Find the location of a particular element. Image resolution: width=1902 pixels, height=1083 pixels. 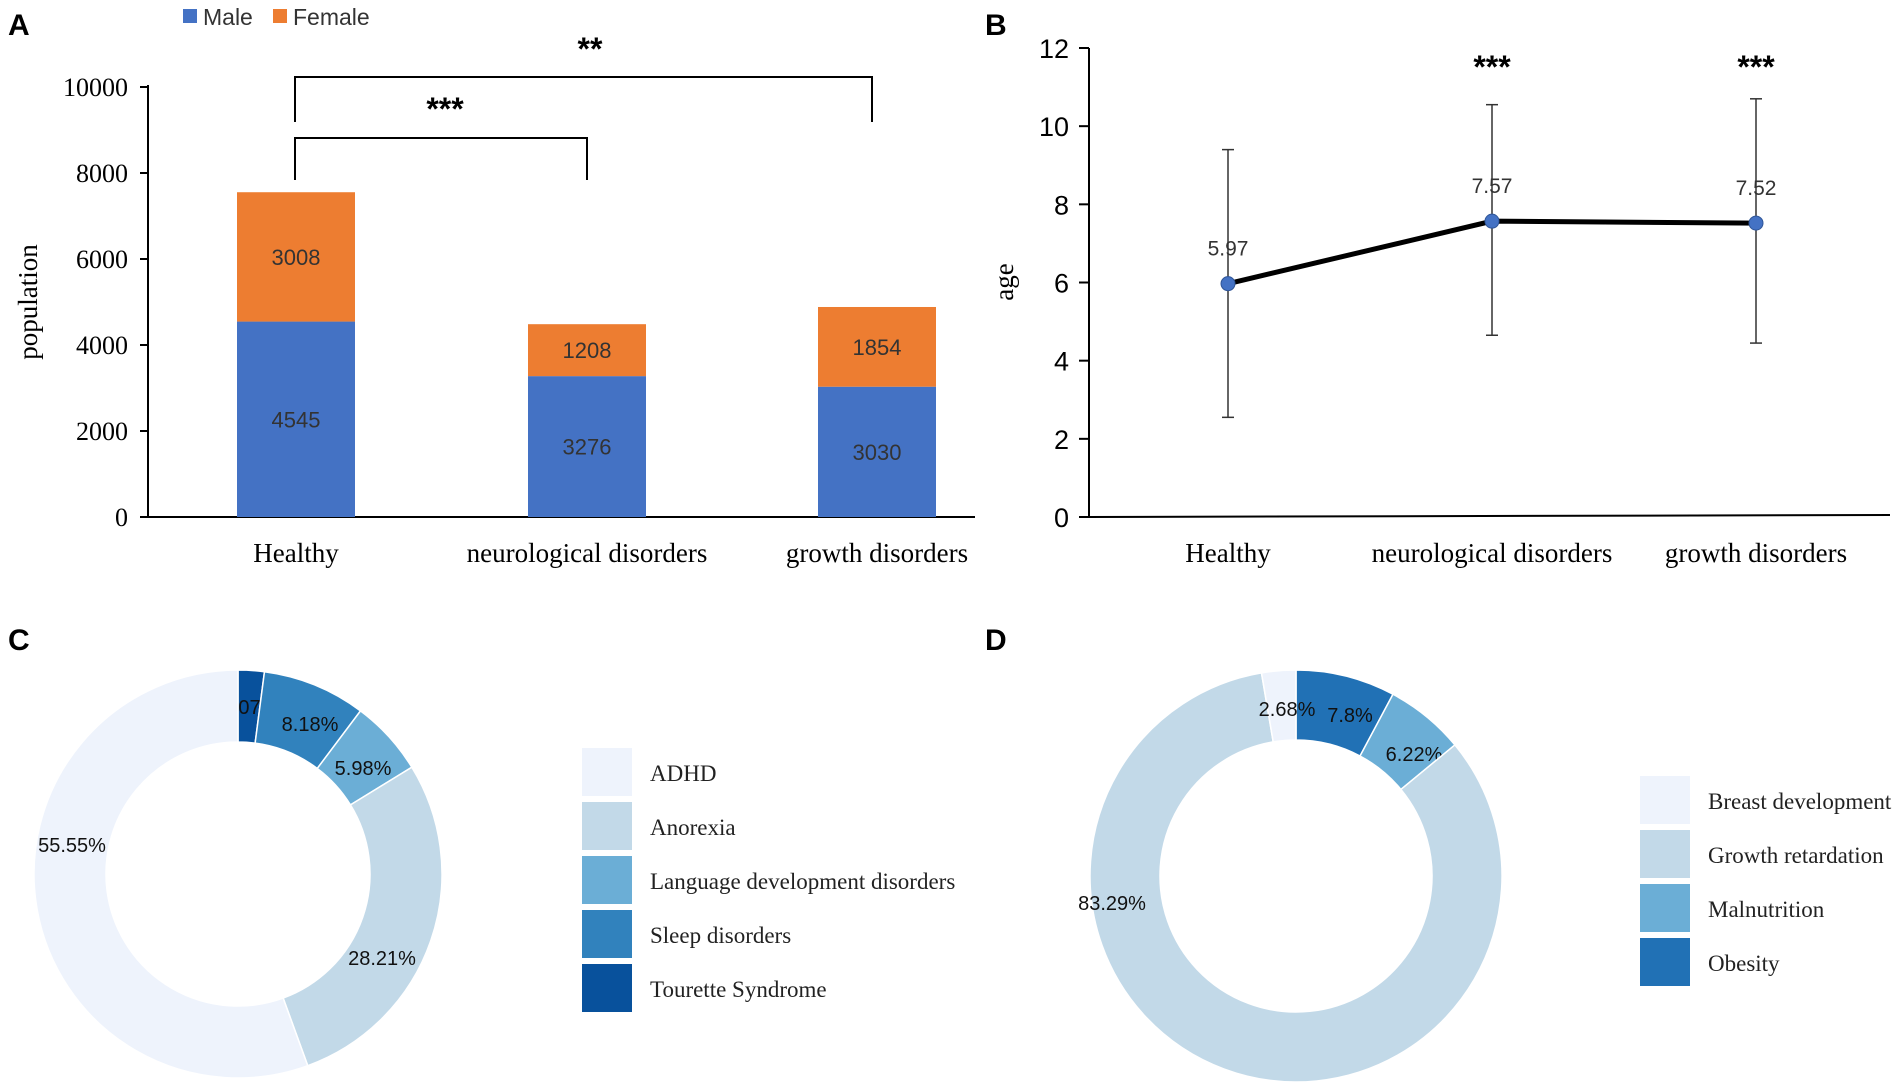

b-category-label: neurological disorders is located at coordinates (1492, 553).